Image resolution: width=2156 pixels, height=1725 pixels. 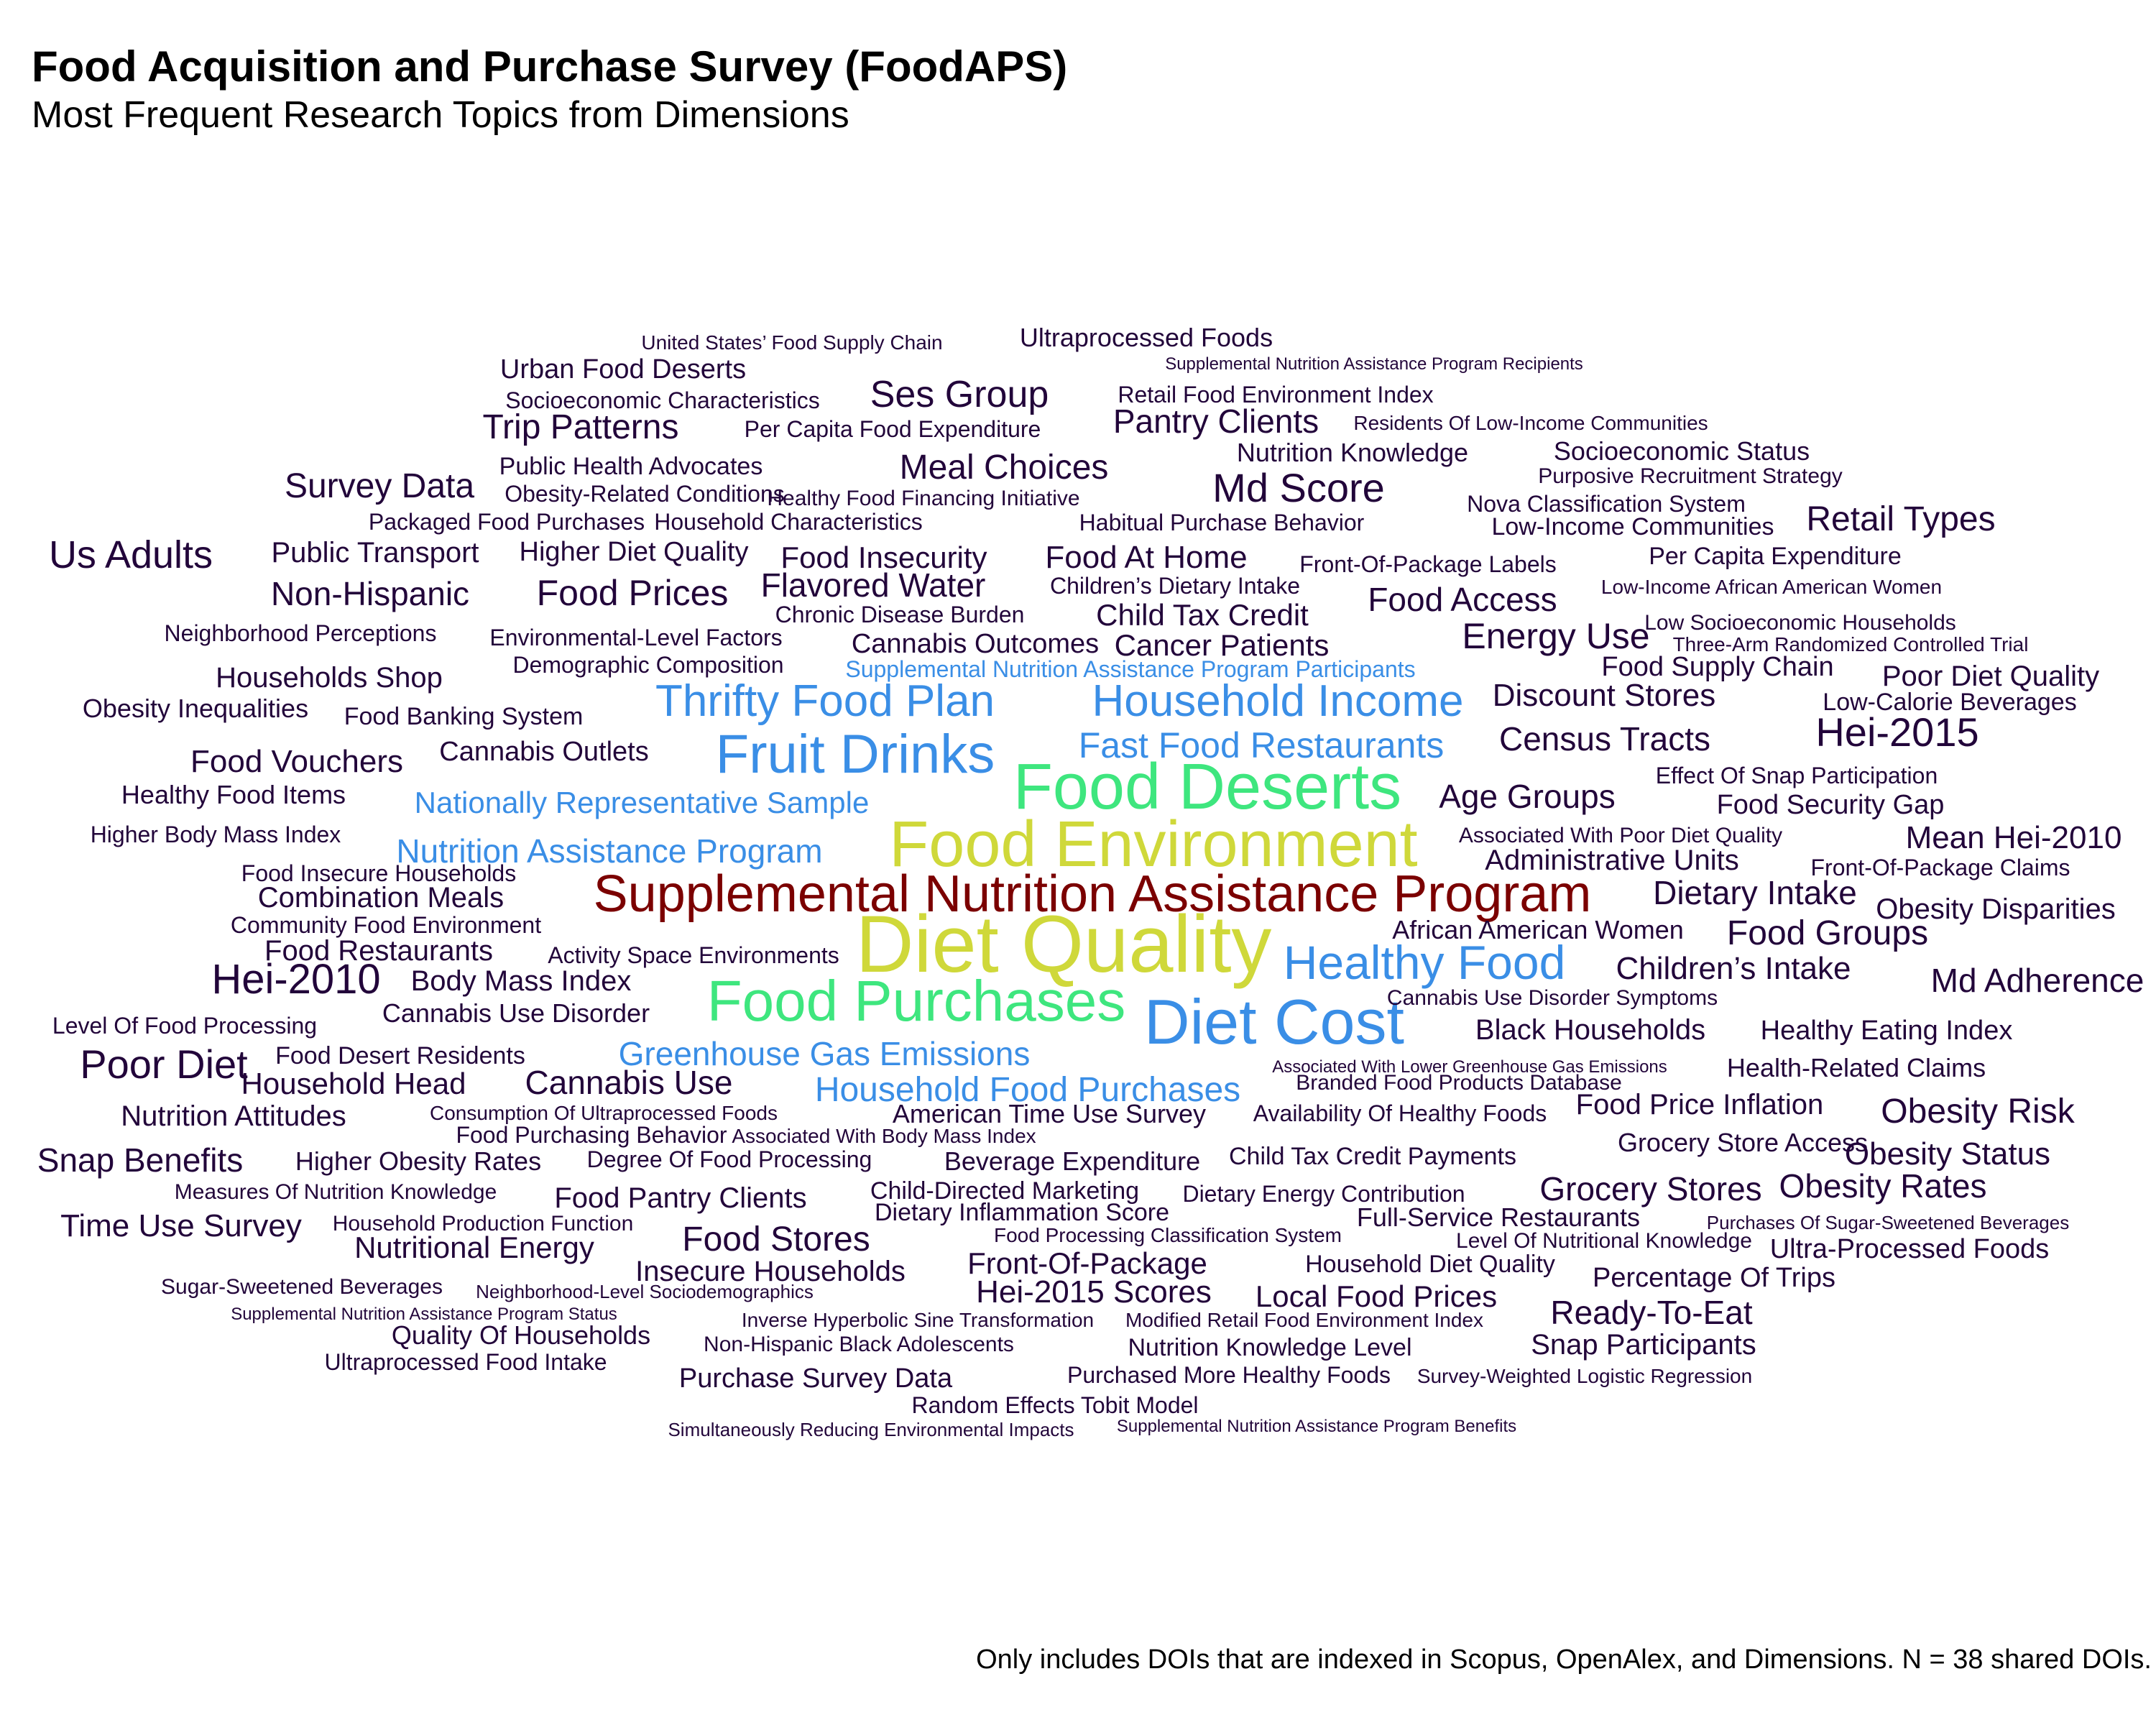 I want to click on word-habitual-purchase-behavior: Habitual Purchase Behavior, so click(x=1222, y=522).